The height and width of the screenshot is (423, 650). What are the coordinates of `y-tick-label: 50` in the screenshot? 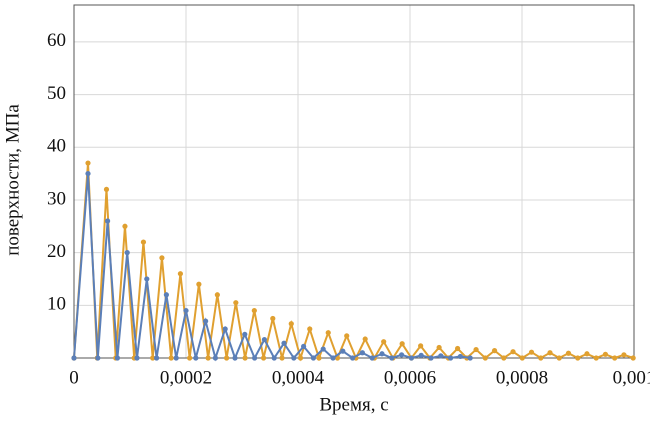 It's located at (56, 93).